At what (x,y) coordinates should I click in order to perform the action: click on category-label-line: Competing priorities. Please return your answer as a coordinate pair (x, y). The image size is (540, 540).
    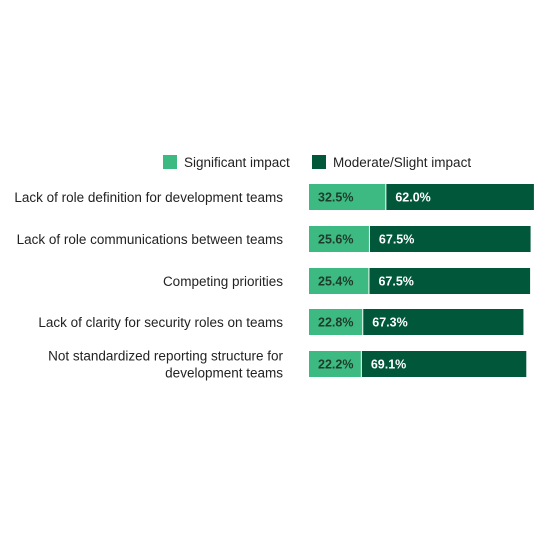
    Looking at the image, I should click on (223, 281).